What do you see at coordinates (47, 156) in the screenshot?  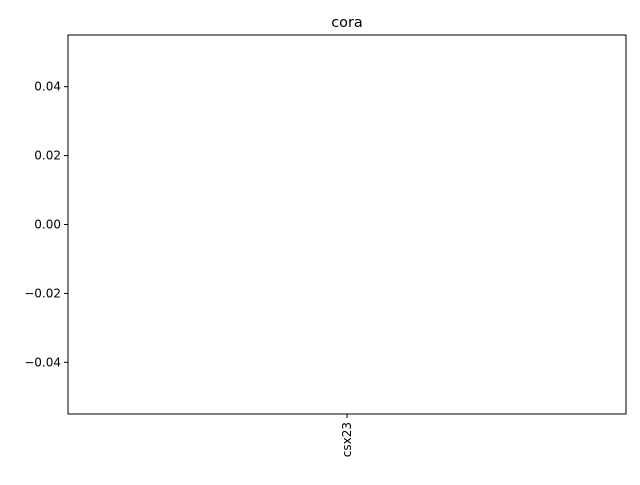 I see `y-tick-label: 0.02` at bounding box center [47, 156].